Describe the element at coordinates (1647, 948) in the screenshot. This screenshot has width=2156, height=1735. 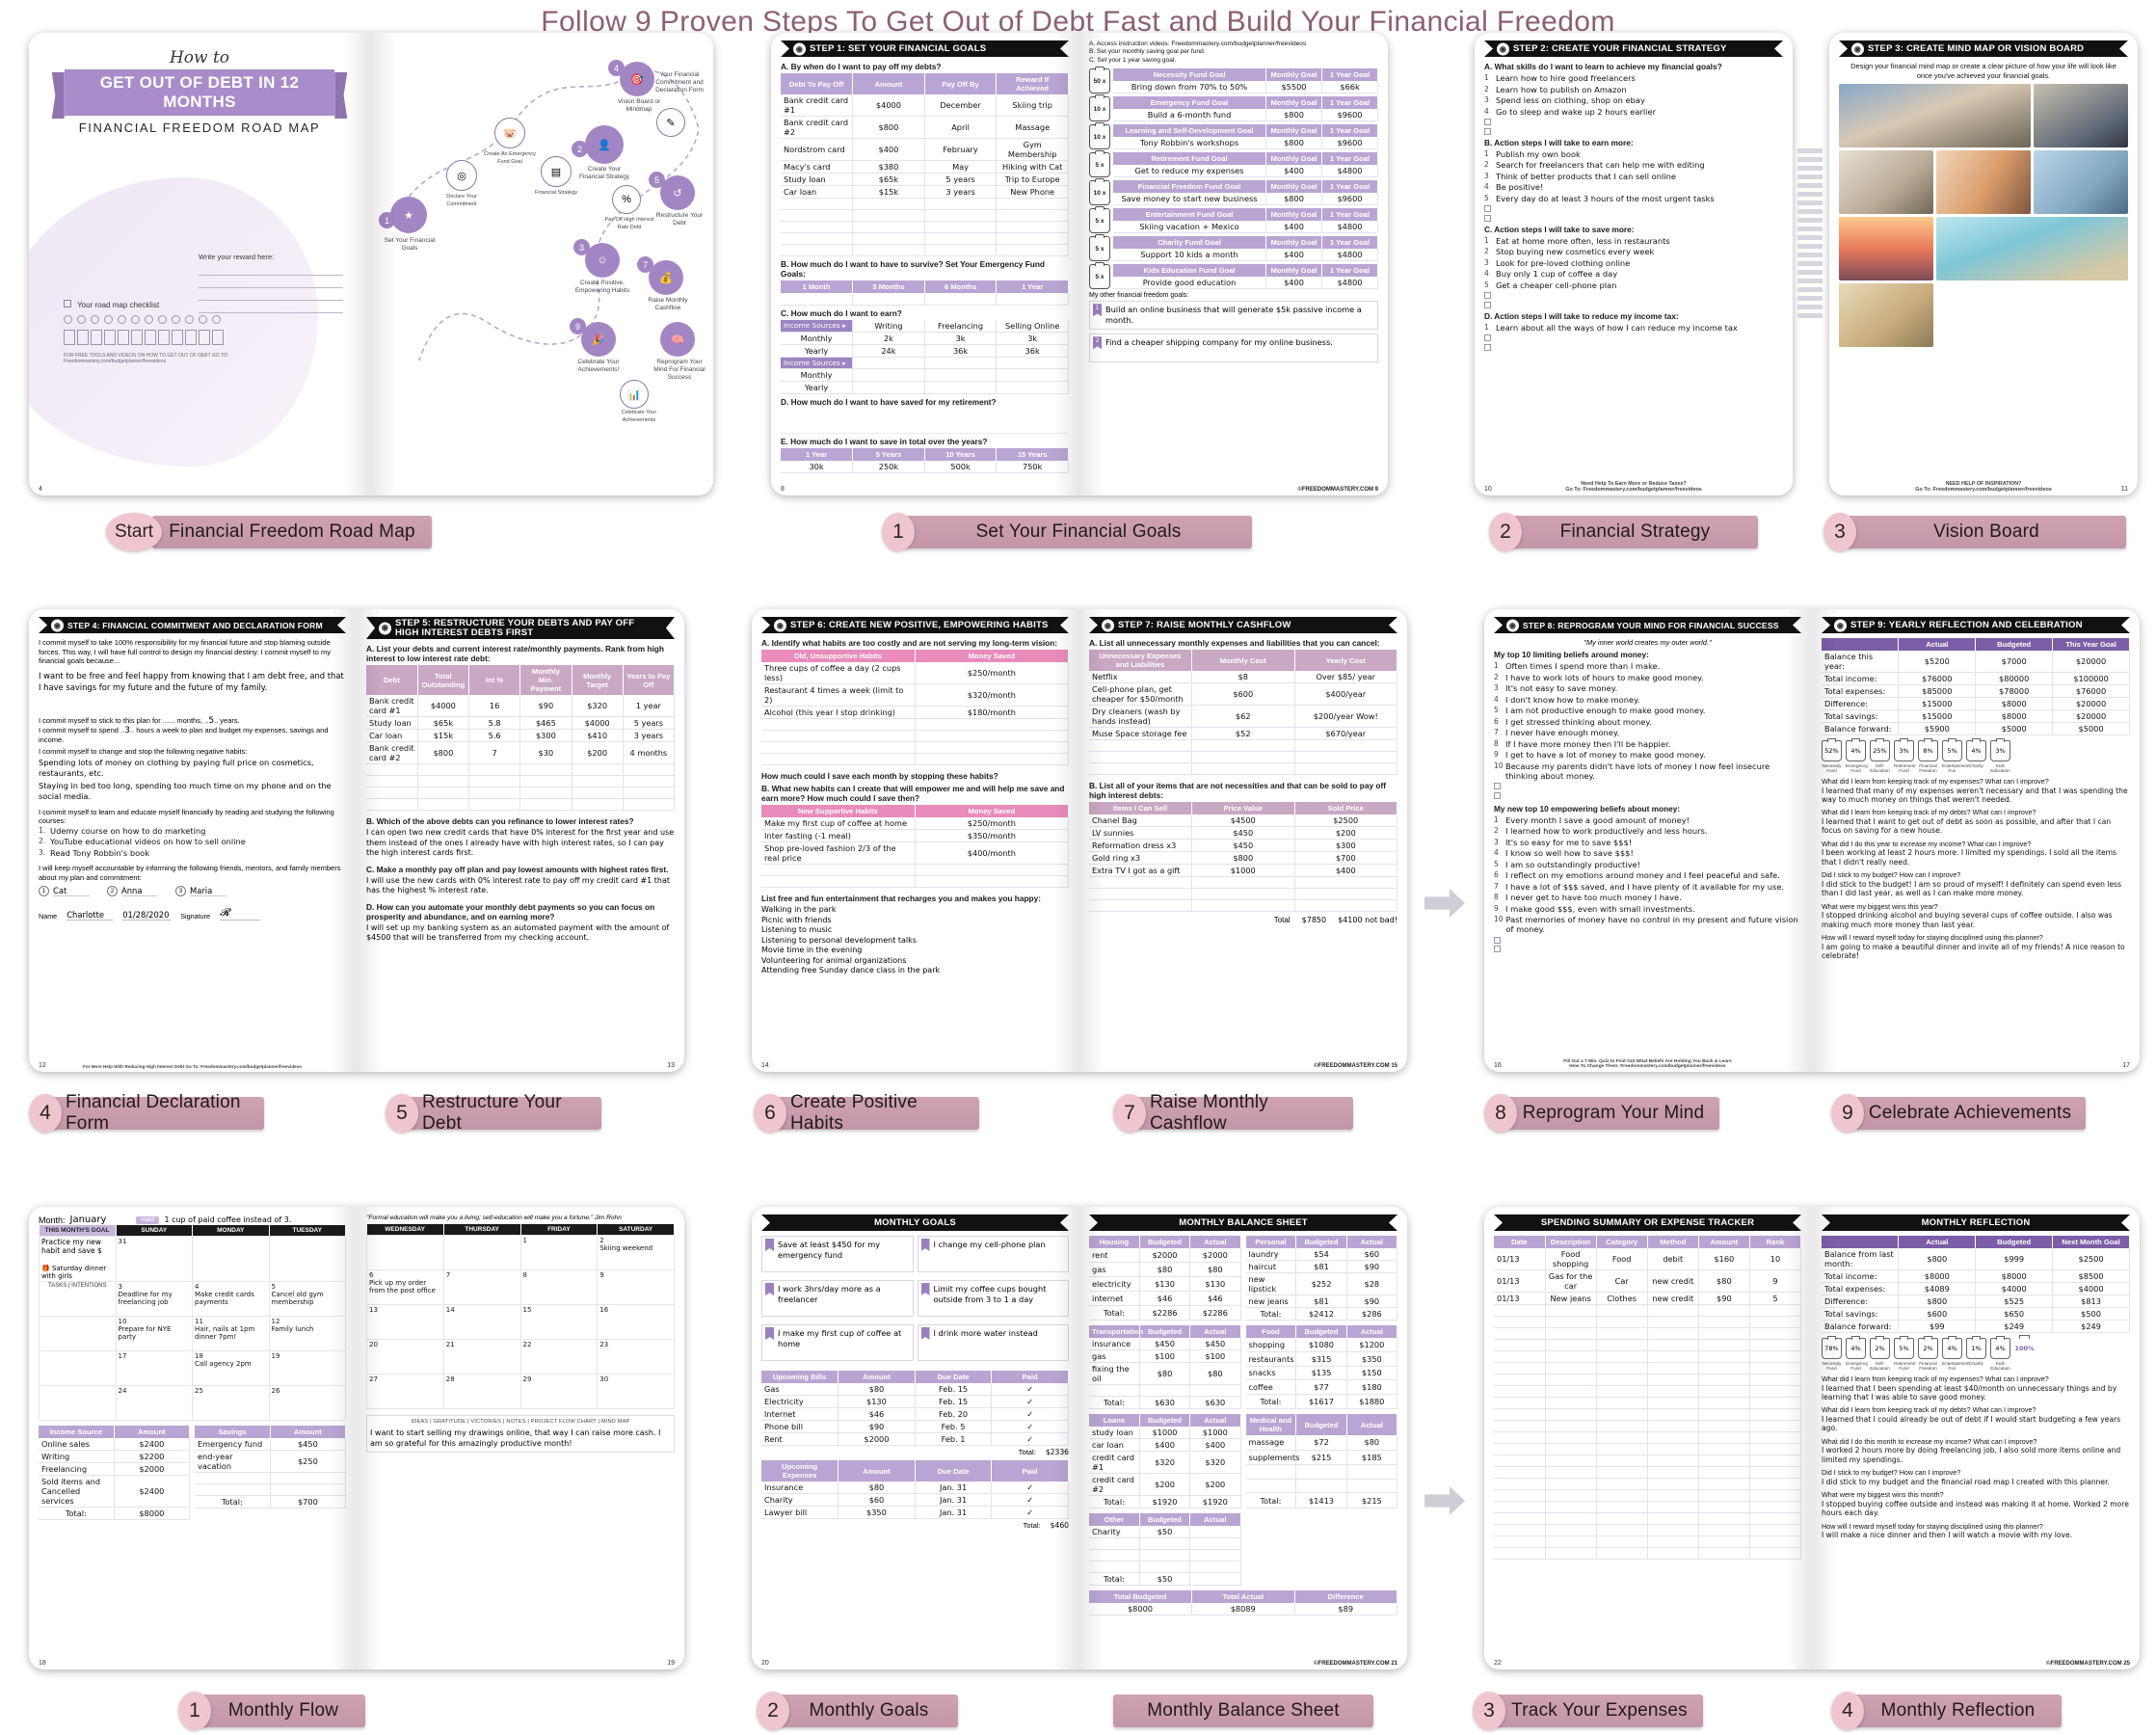
I see `empowering-item-empty` at that location.